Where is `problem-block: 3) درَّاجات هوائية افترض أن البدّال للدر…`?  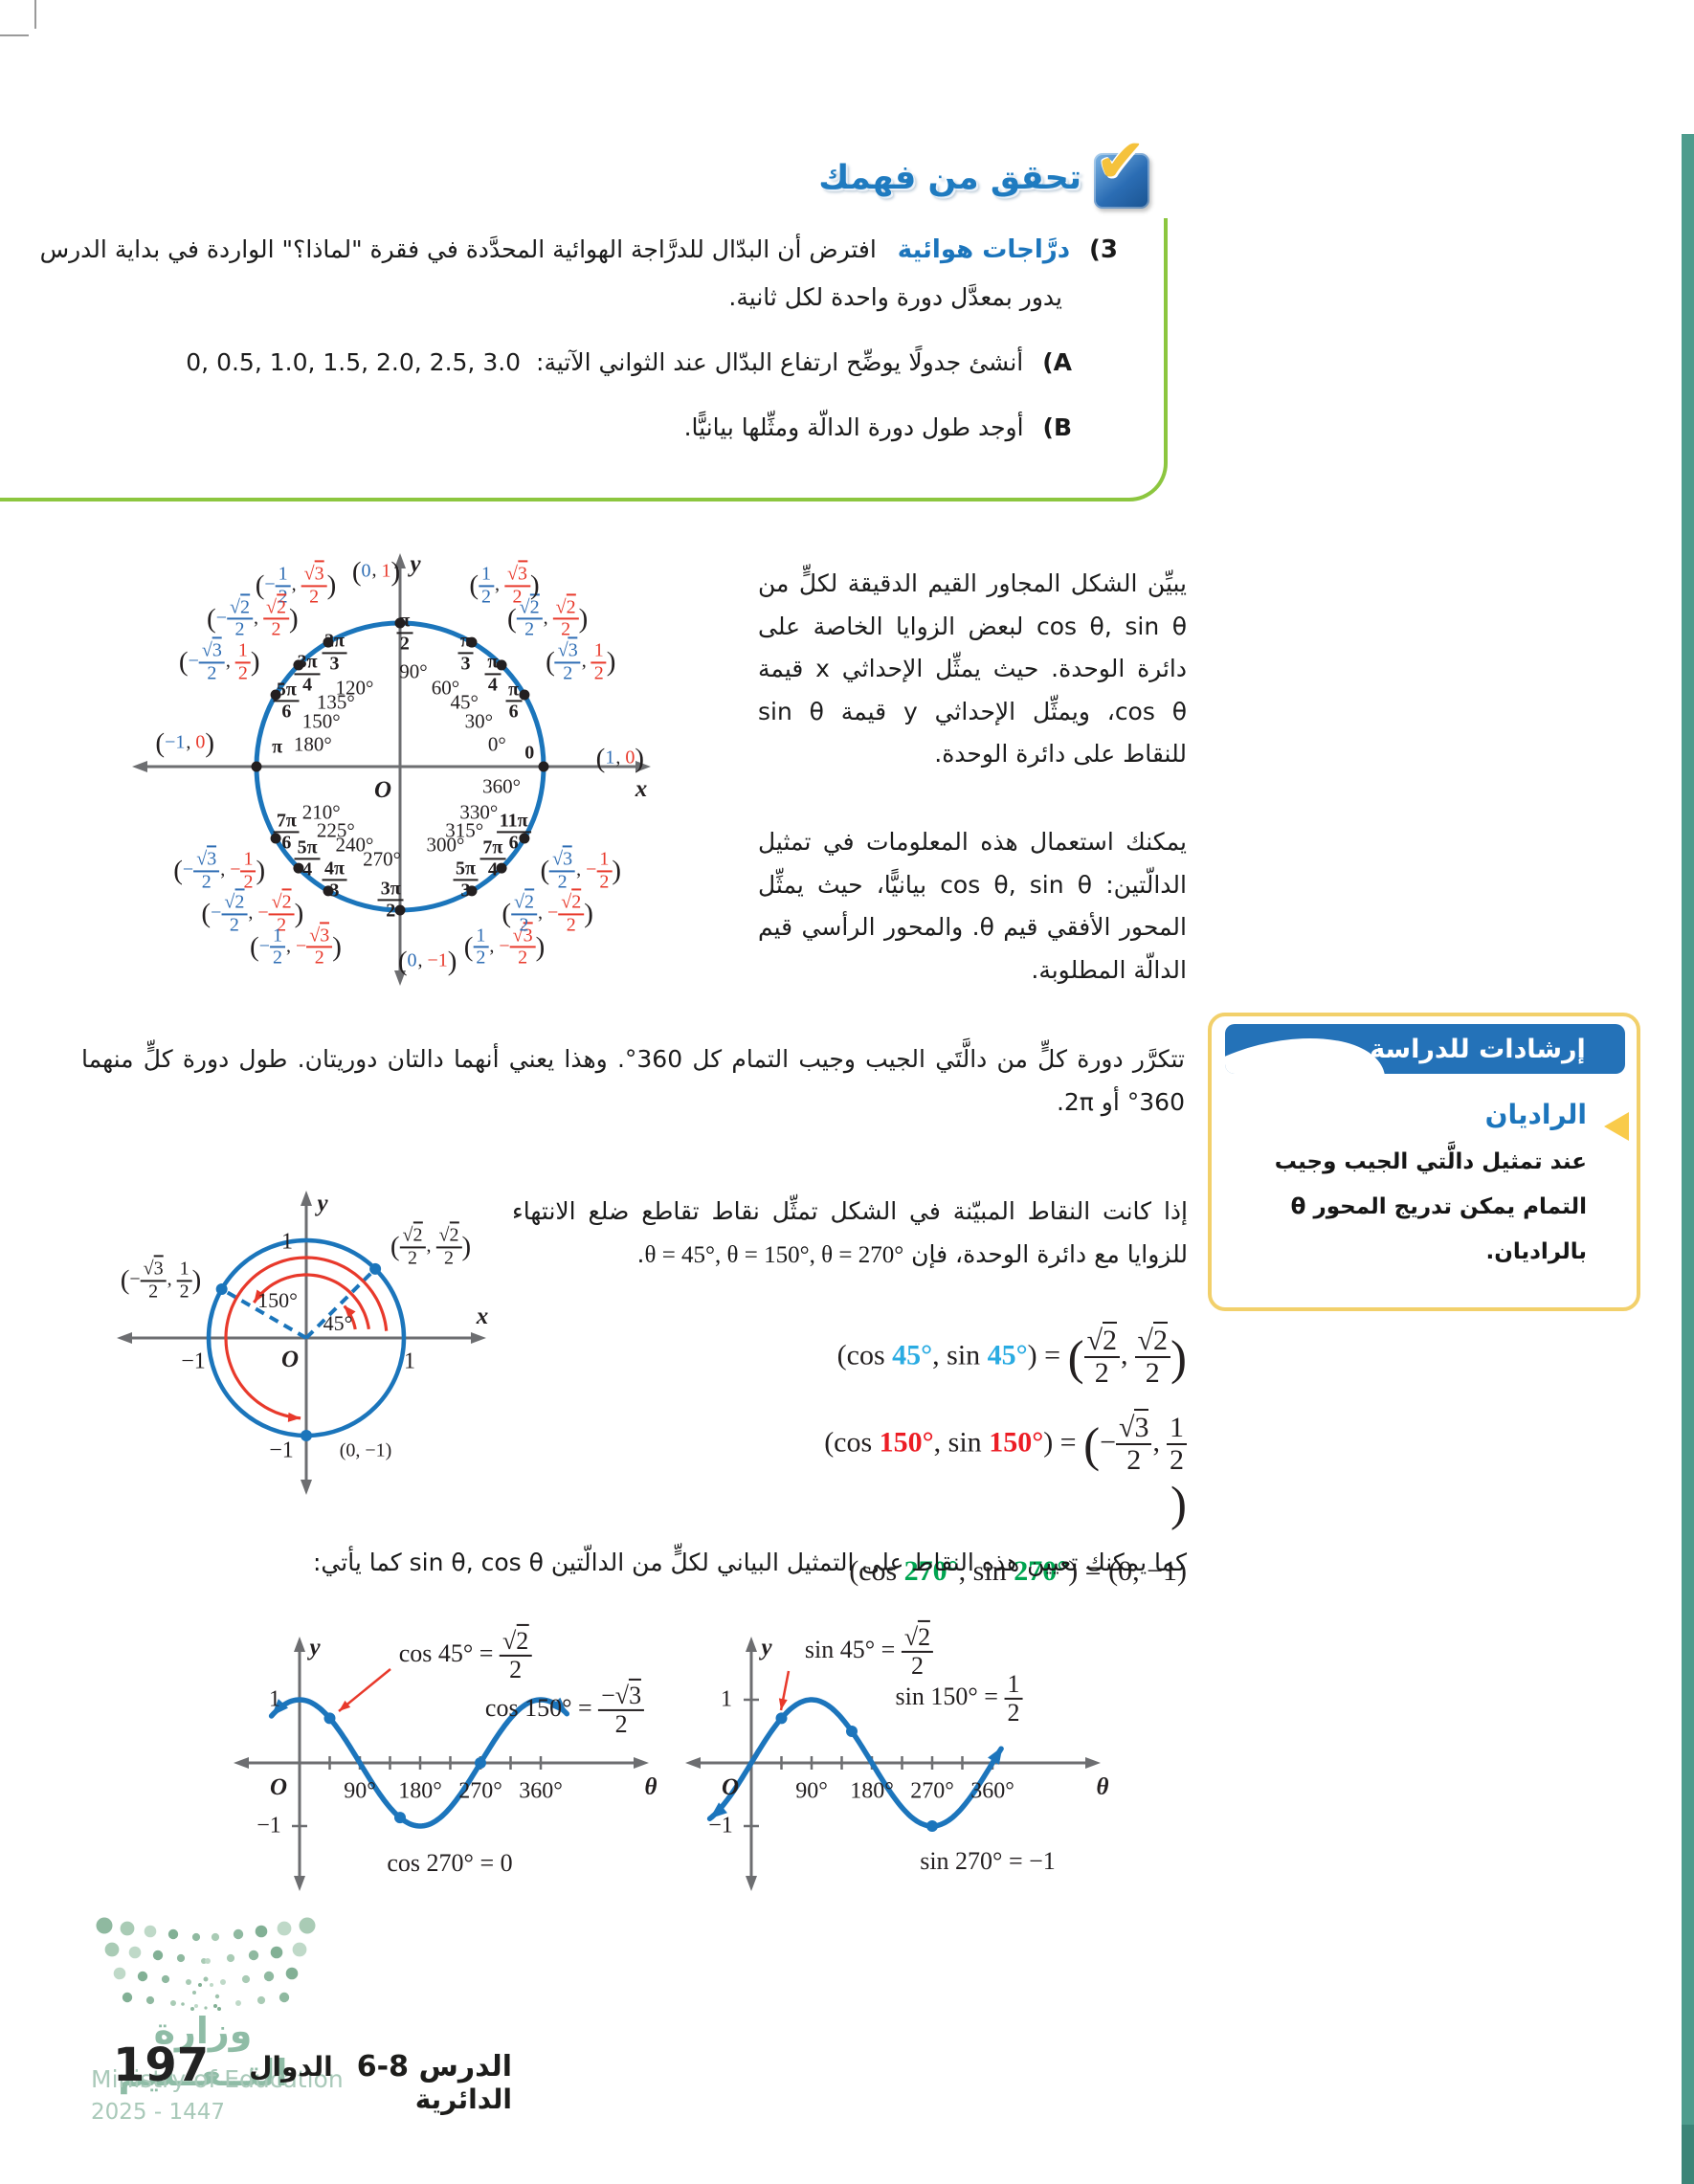 problem-block: 3) درَّاجات هوائية افترض أن البدّال للدر… is located at coordinates (579, 339).